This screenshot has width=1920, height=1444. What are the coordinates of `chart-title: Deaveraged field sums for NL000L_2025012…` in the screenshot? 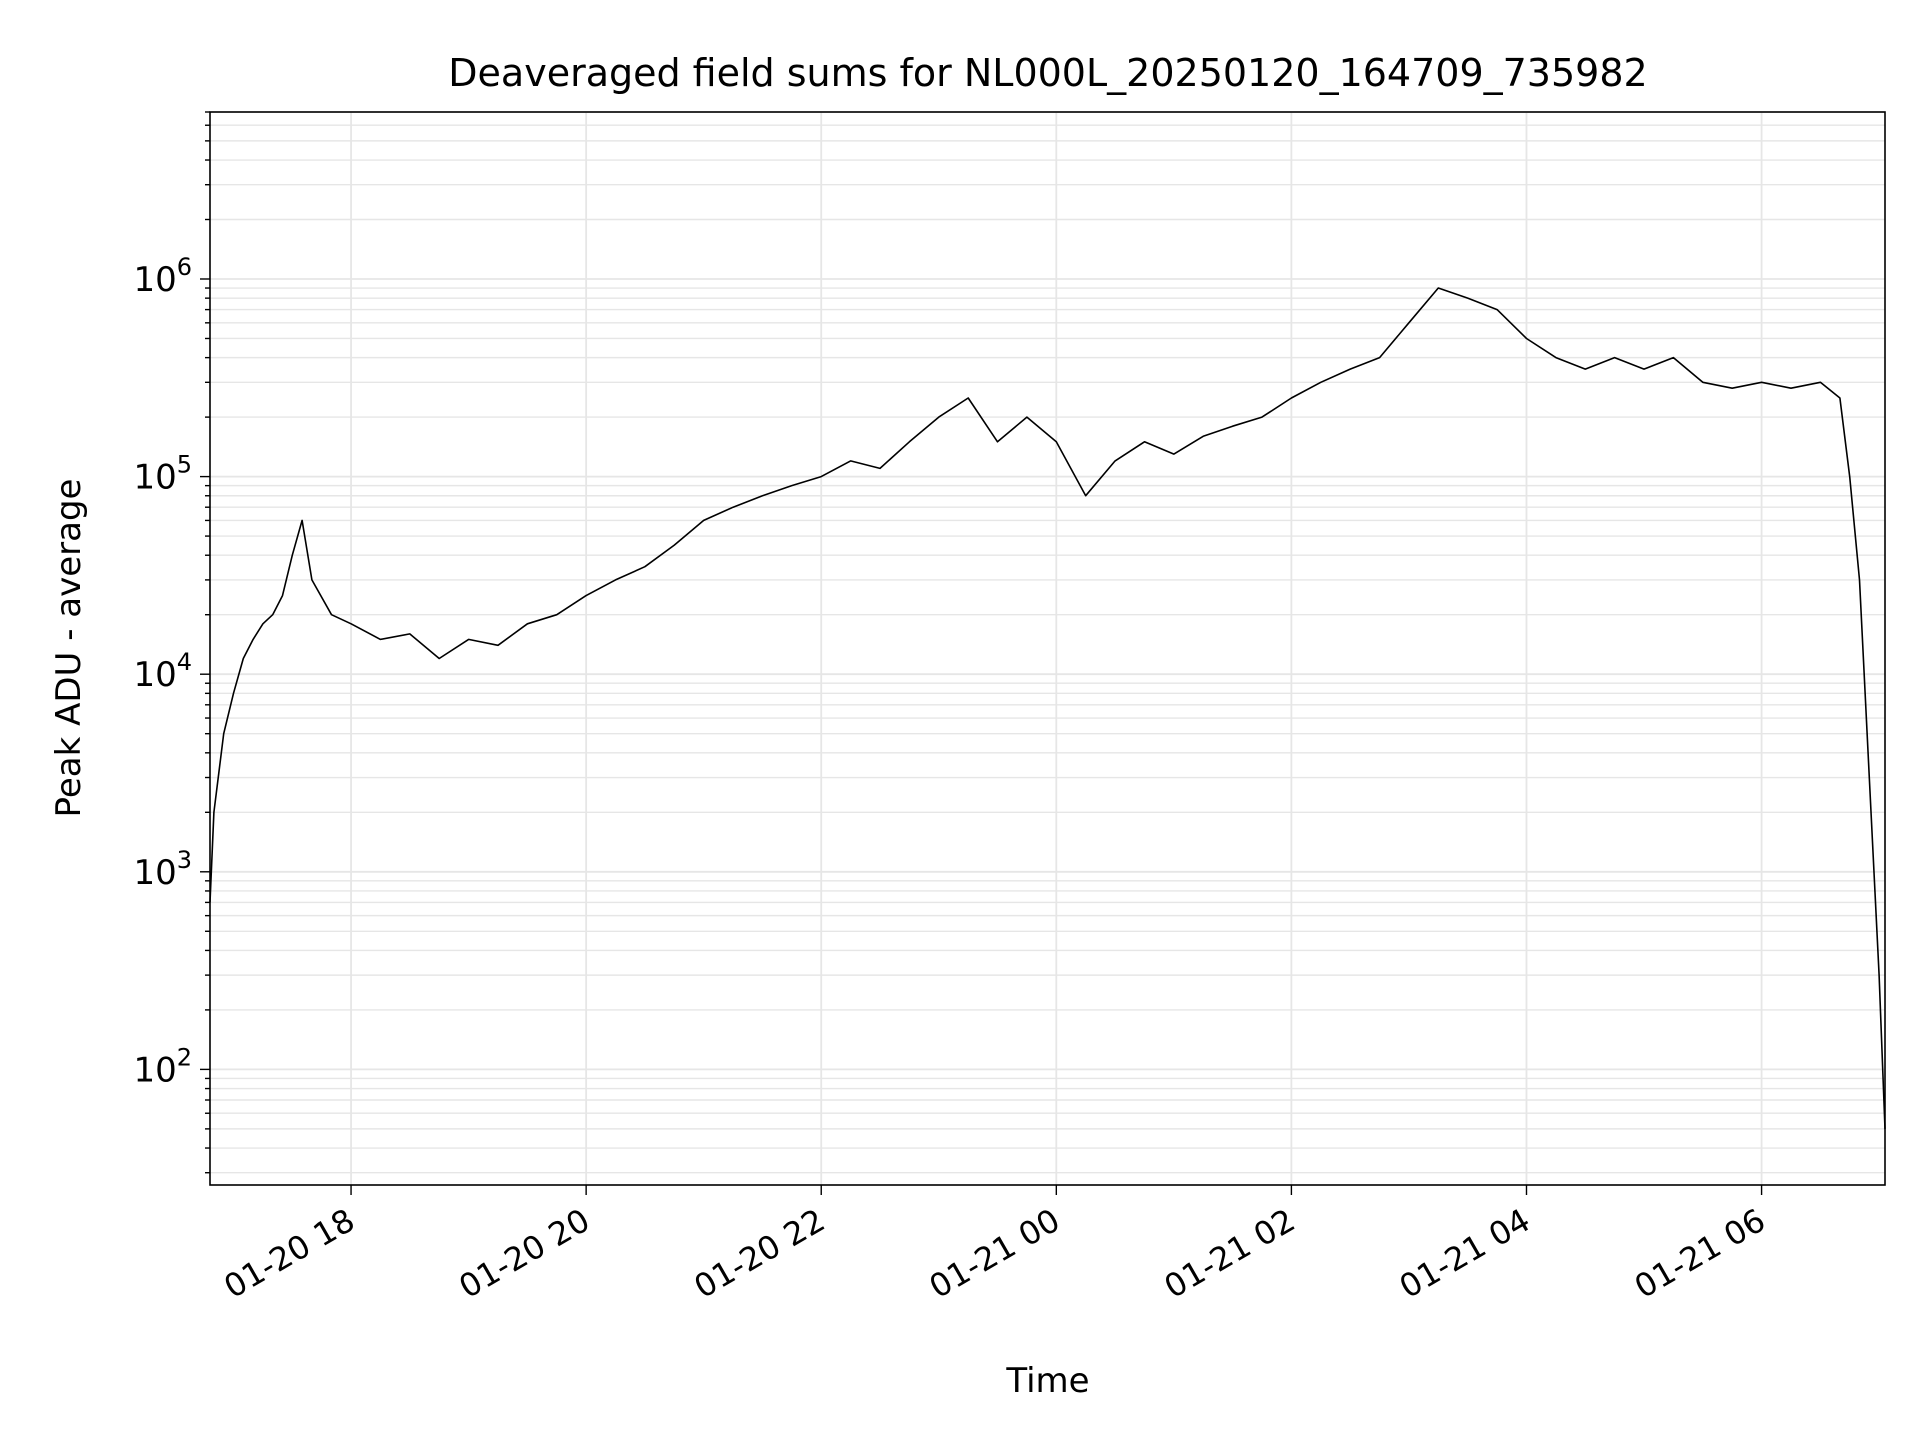 It's located at (1047, 73).